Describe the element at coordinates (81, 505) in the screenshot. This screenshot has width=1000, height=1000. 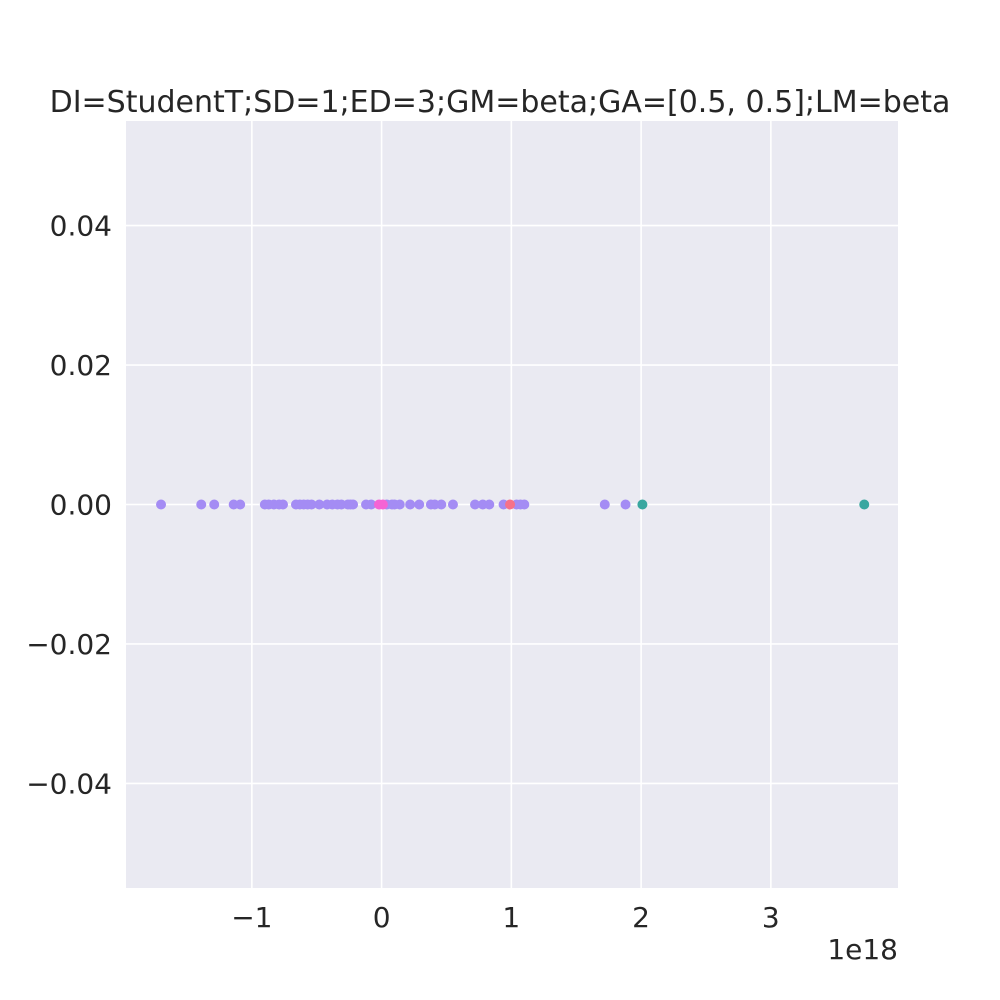
I see `y-tick-label: 0.00` at that location.